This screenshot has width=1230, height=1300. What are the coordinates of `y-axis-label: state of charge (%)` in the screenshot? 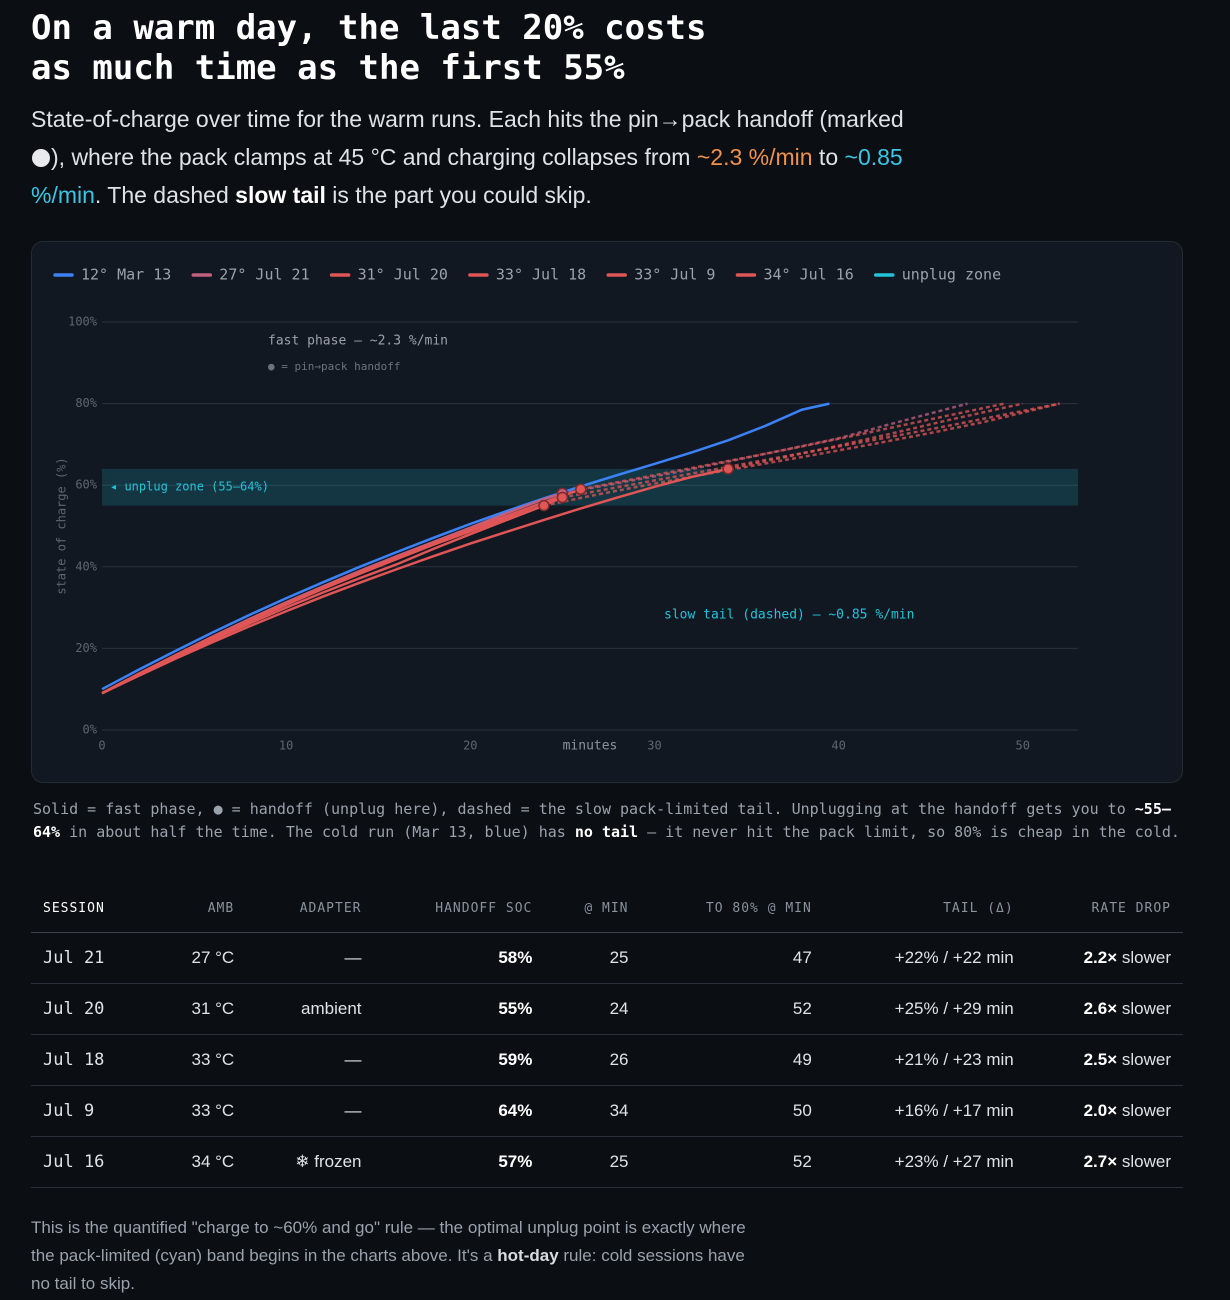 It's located at (62, 525).